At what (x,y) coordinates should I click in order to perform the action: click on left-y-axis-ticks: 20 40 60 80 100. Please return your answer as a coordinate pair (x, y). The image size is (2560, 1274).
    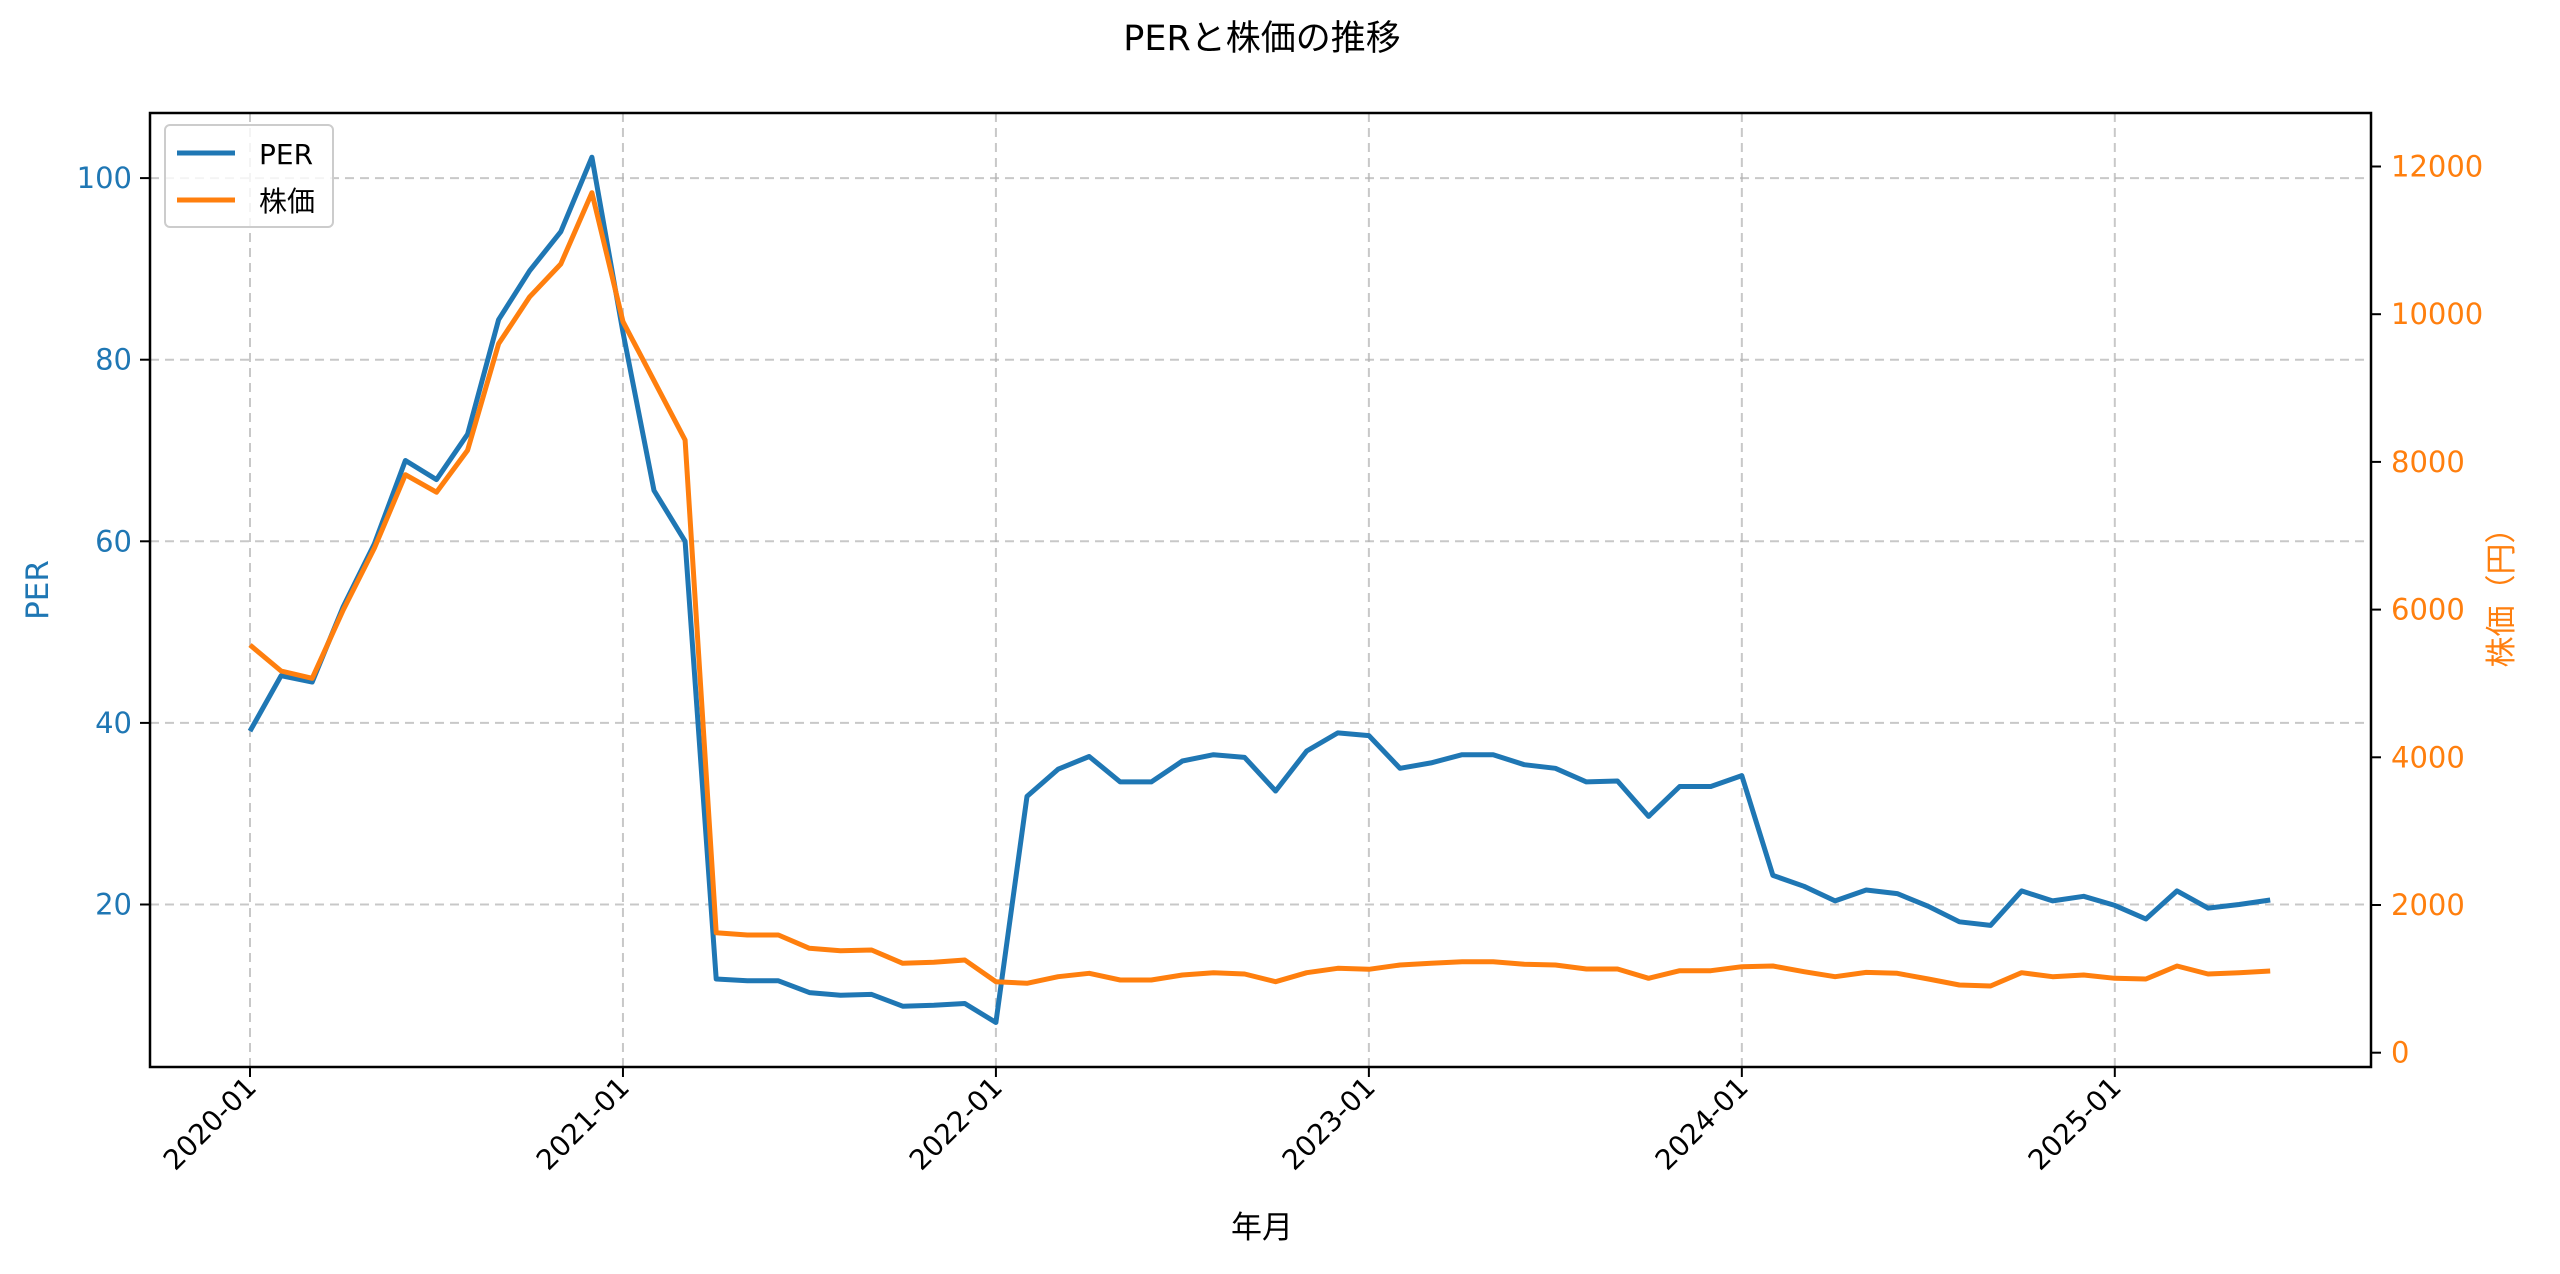
    Looking at the image, I should click on (113, 541).